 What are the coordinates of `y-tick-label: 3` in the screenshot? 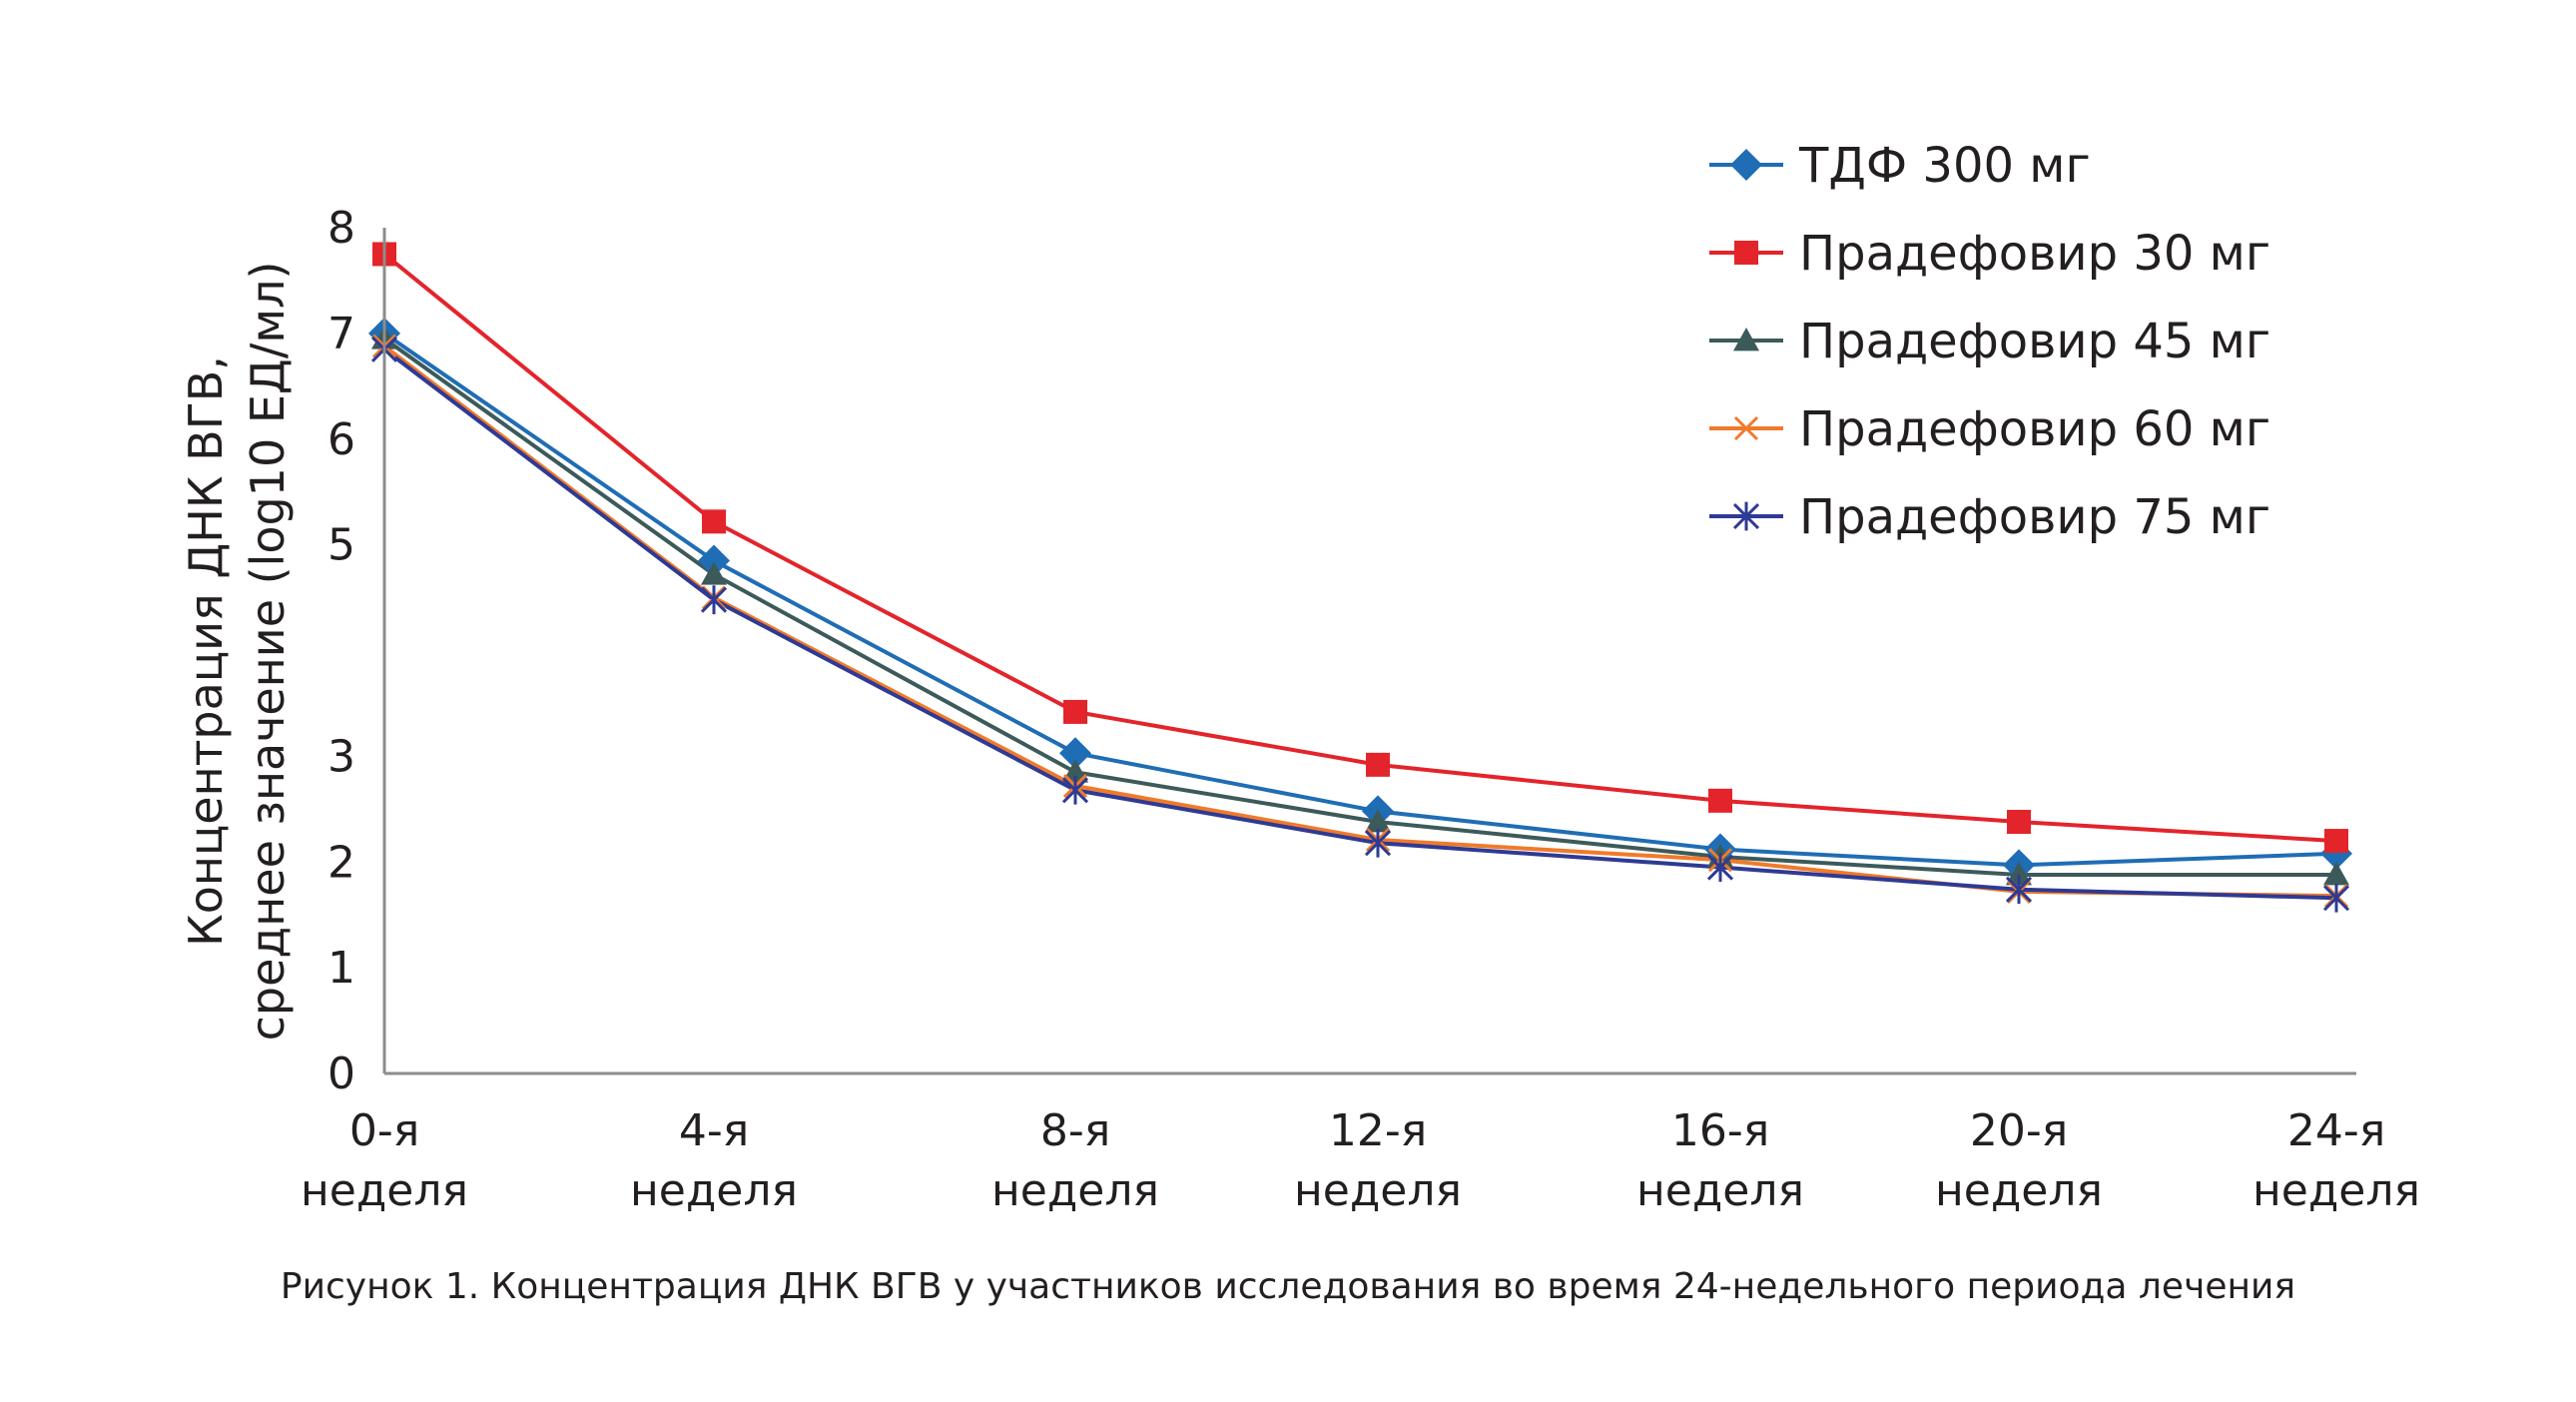 It's located at (341, 756).